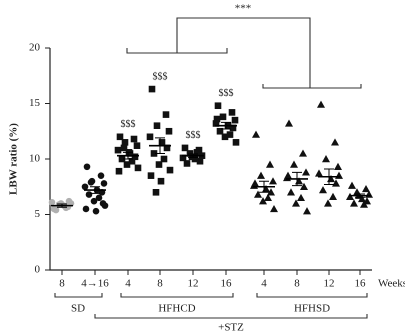 Image resolution: width=405 pixels, height=331 pixels. Describe the element at coordinates (312, 309) in the screenshot. I see `group-label: HFHSD` at that location.